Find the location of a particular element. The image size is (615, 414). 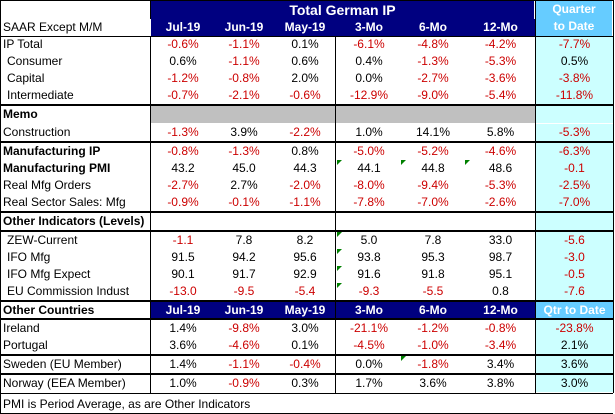

col-header: May-19 is located at coordinates (305, 310).